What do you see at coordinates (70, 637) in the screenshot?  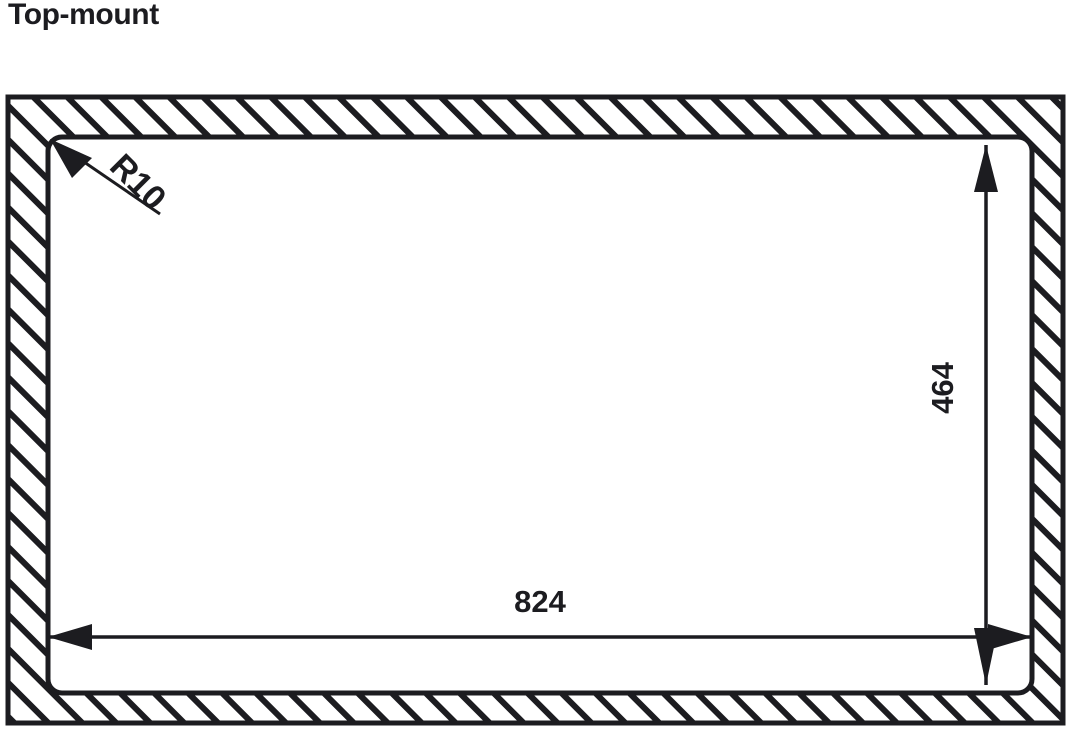 I see `arrowhead-icon-left` at bounding box center [70, 637].